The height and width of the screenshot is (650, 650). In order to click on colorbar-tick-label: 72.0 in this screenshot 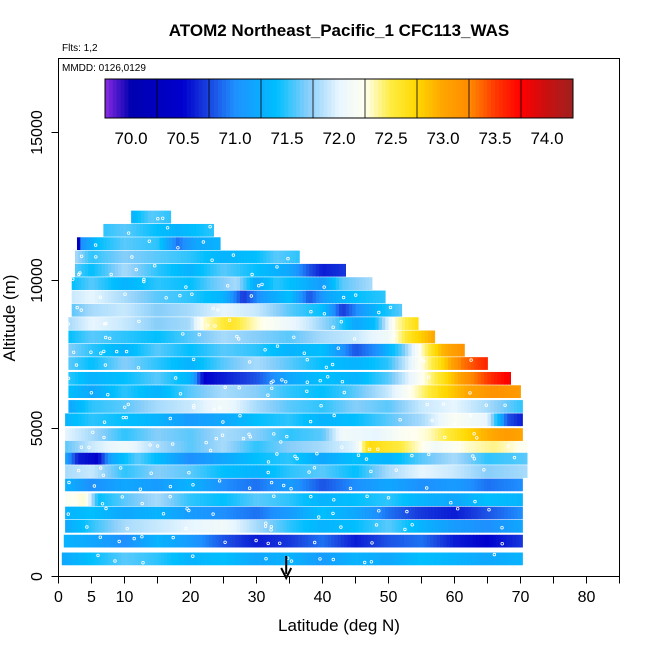, I will do `click(338, 138)`.